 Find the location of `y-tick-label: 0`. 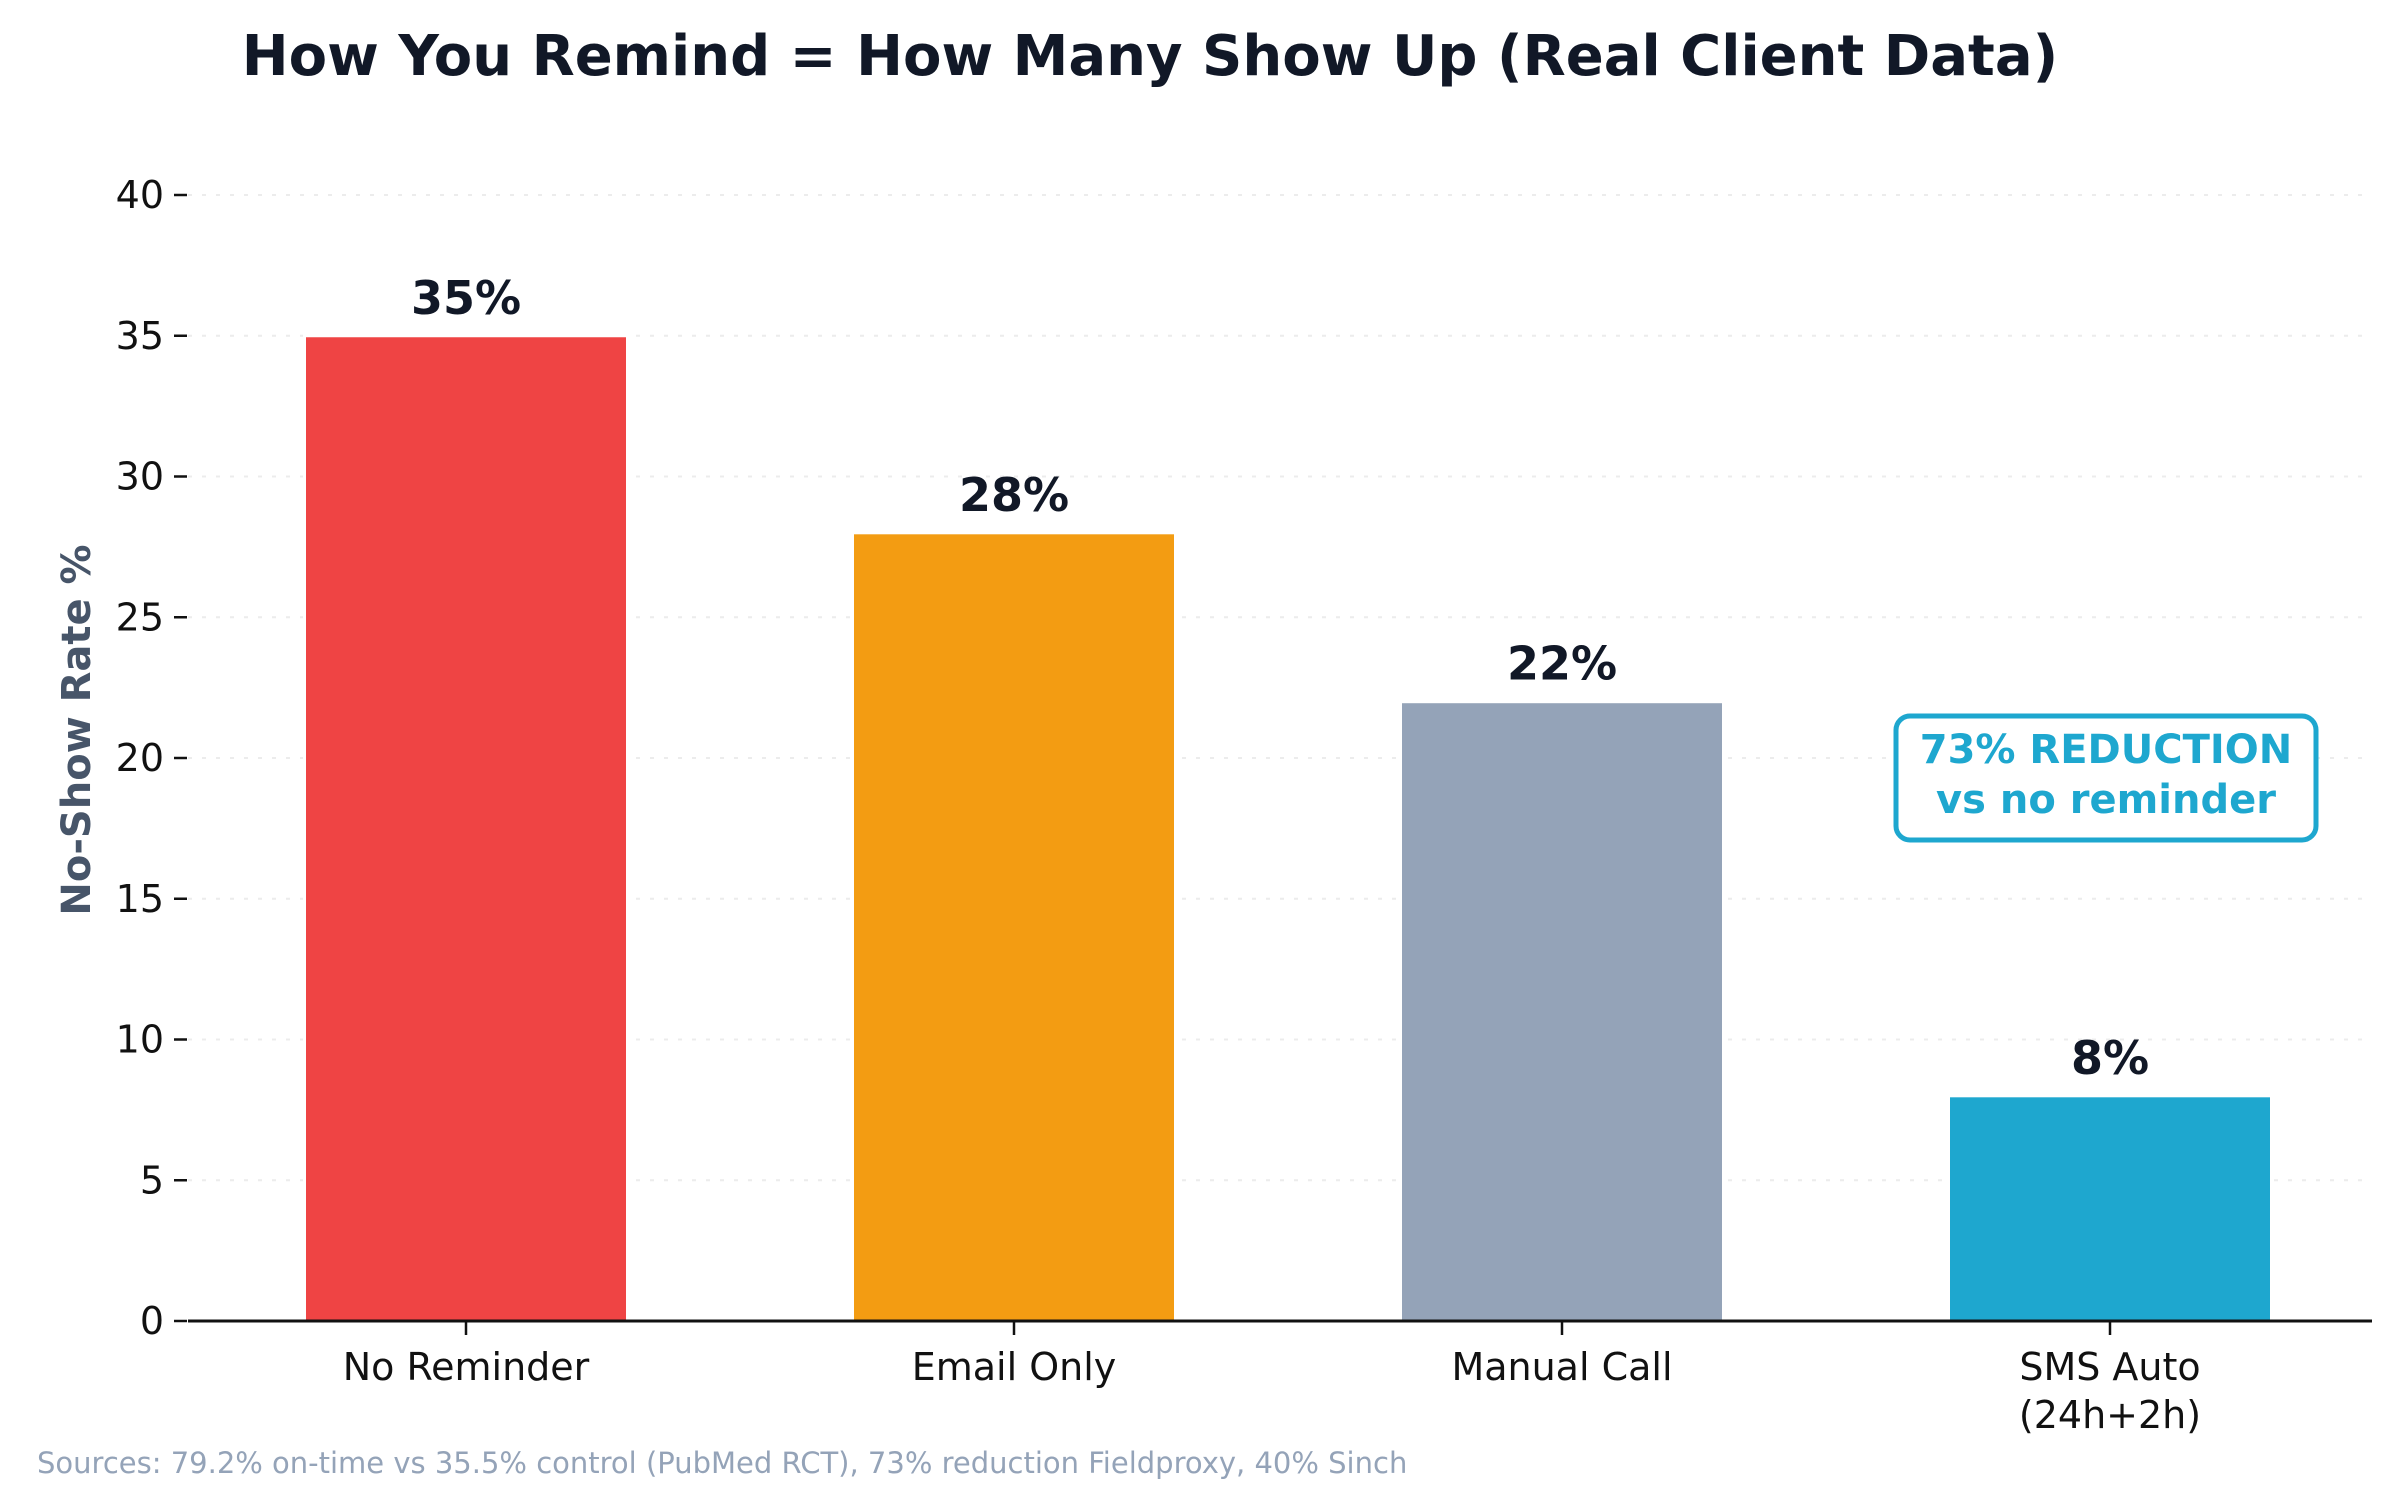

y-tick-label: 0 is located at coordinates (152, 1321).